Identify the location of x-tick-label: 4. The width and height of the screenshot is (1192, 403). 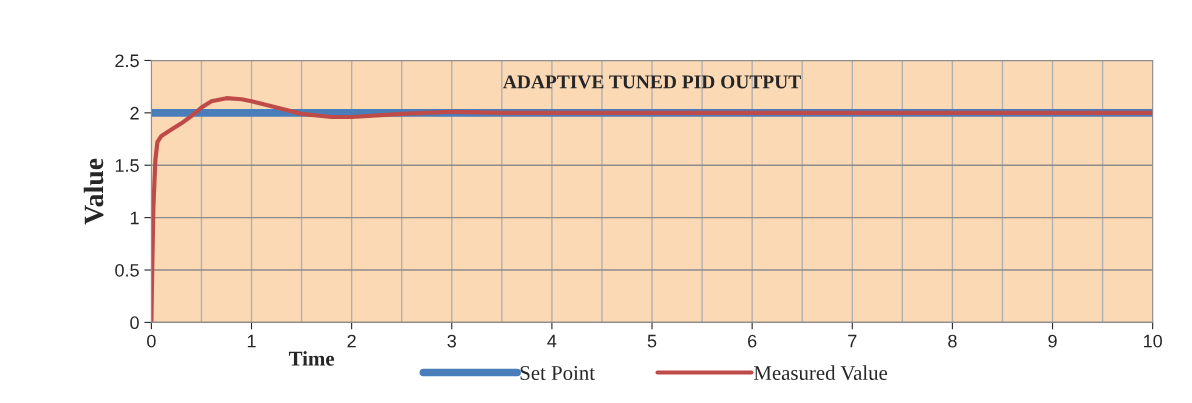
(552, 341).